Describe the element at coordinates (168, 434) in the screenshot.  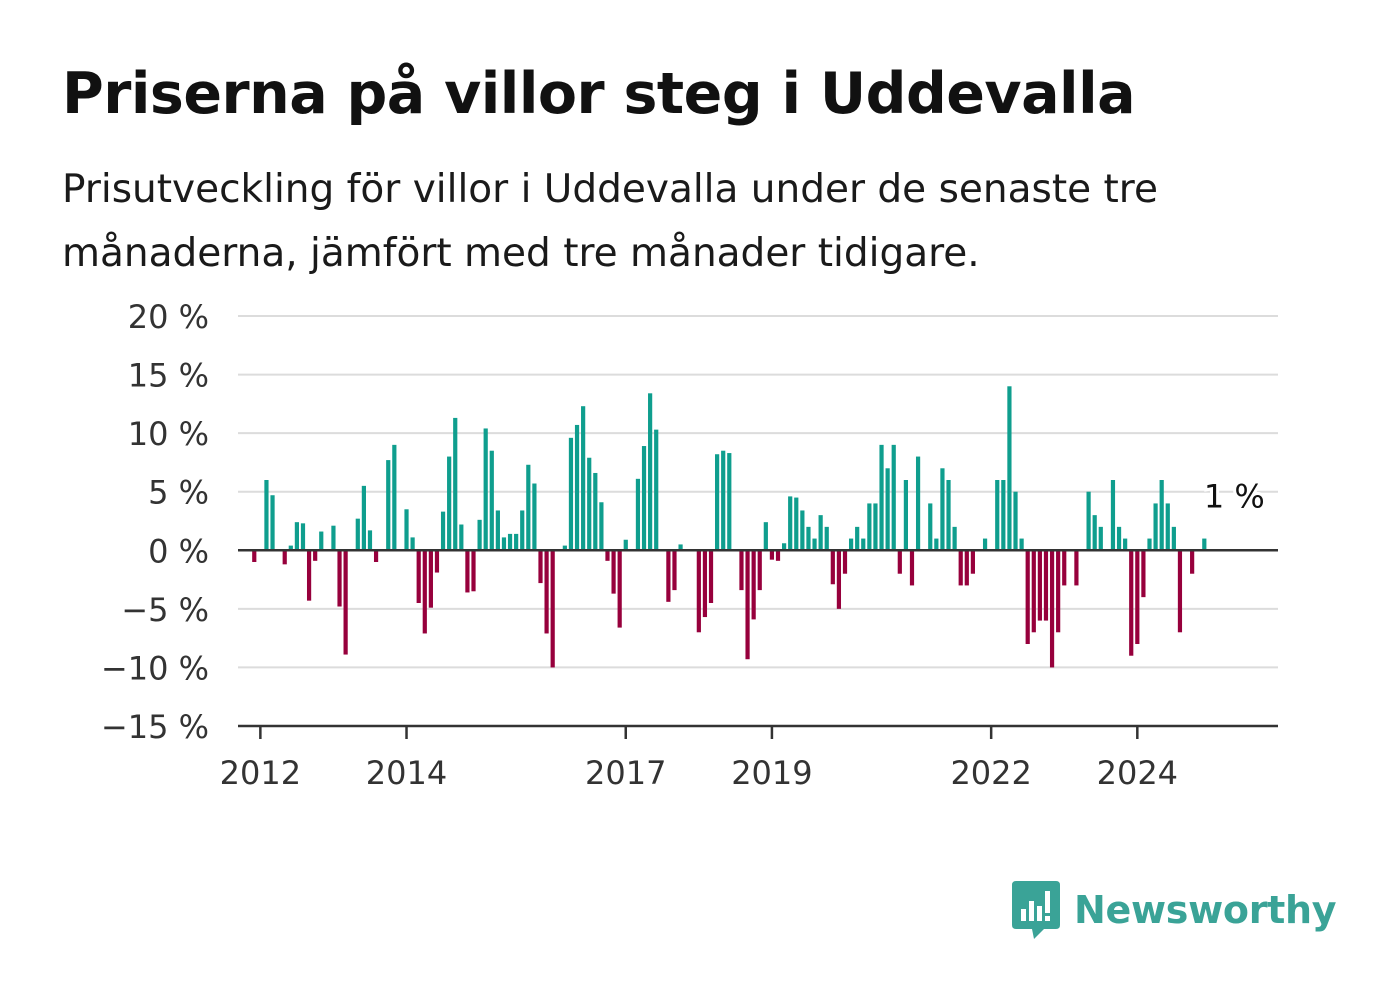
I see `y-tick-label: 10 %` at that location.